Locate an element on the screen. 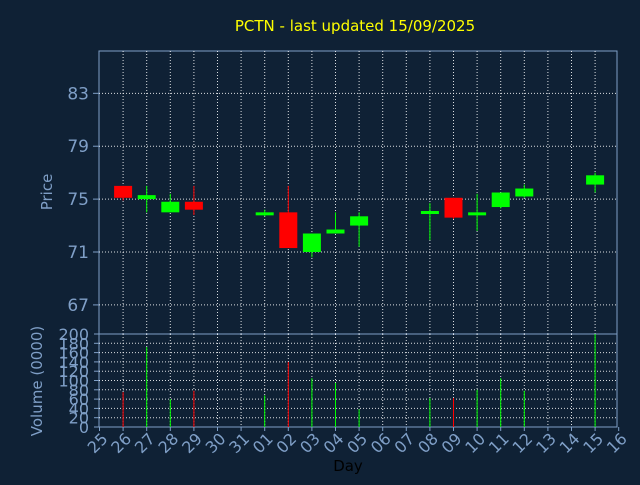 The image size is (640, 485). chart-title: PCTN - last updated 15/09/2025 is located at coordinates (355, 26).